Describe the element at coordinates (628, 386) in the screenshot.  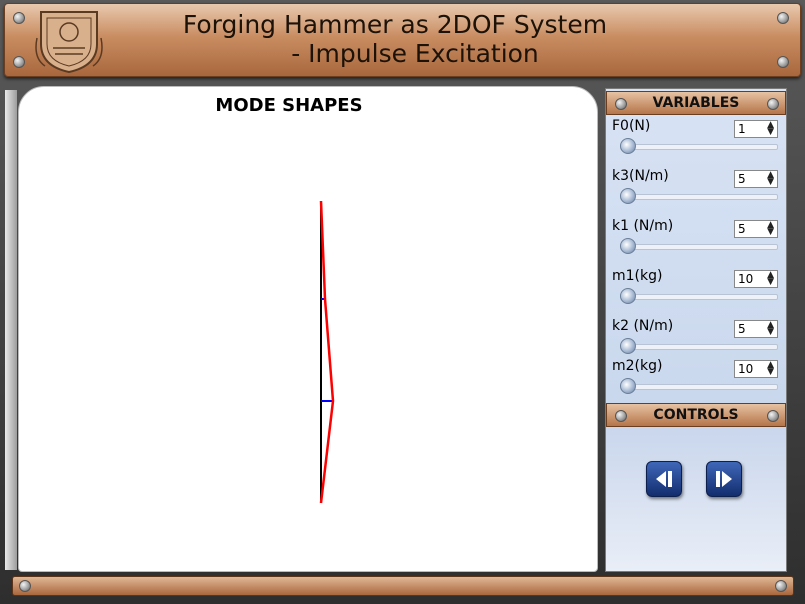
I see `m2-slider-knob` at that location.